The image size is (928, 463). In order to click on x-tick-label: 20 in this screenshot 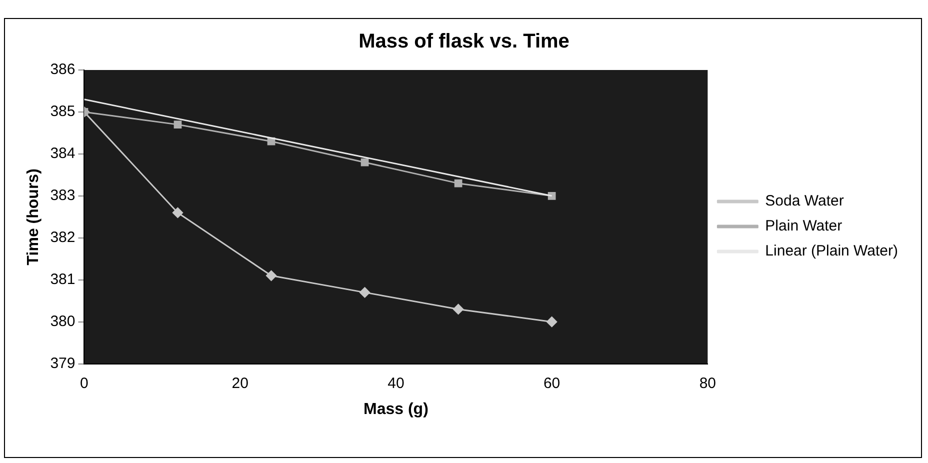, I will do `click(240, 383)`.